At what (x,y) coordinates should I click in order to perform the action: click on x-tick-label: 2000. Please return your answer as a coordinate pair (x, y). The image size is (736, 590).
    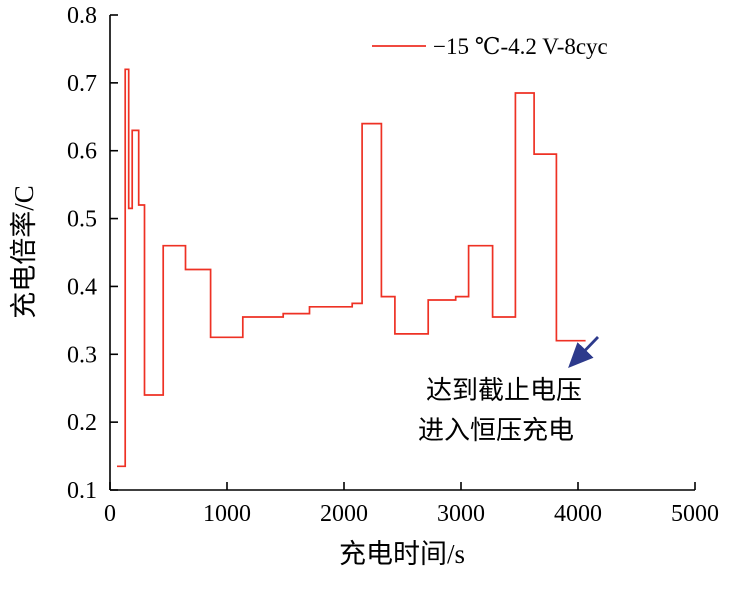
    Looking at the image, I should click on (344, 514).